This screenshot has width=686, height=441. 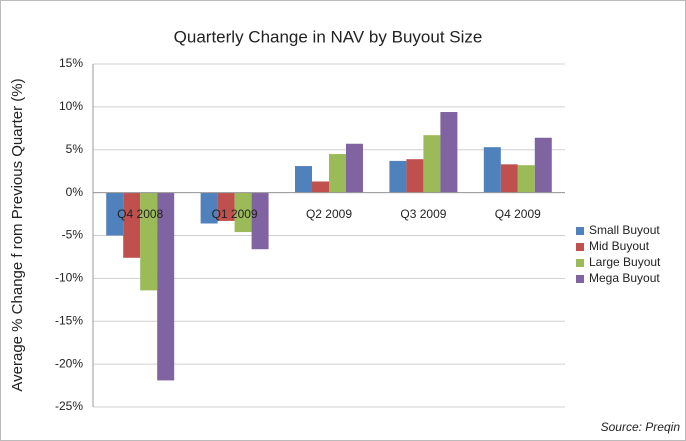 What do you see at coordinates (69, 406) in the screenshot?
I see `y-tick-label: -25%` at bounding box center [69, 406].